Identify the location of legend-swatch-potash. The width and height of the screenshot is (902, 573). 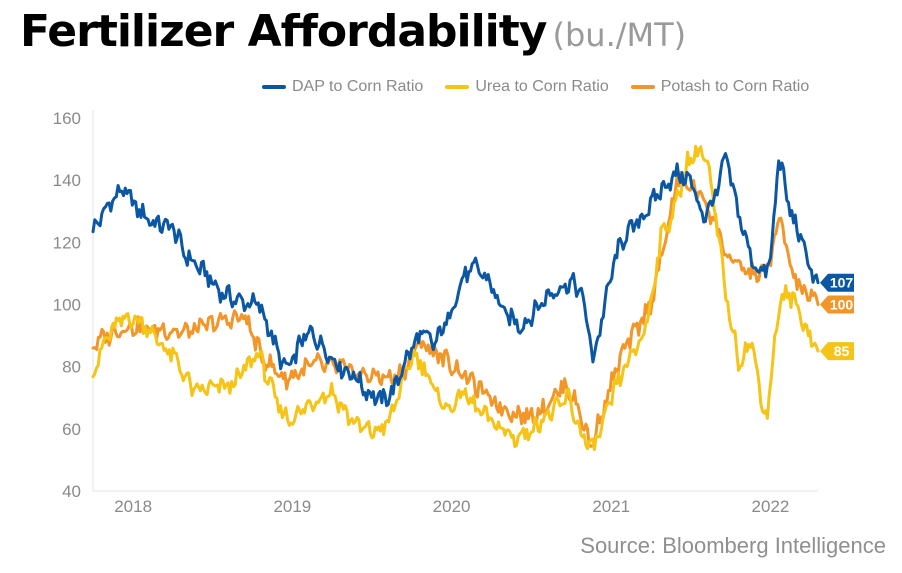
(642, 87).